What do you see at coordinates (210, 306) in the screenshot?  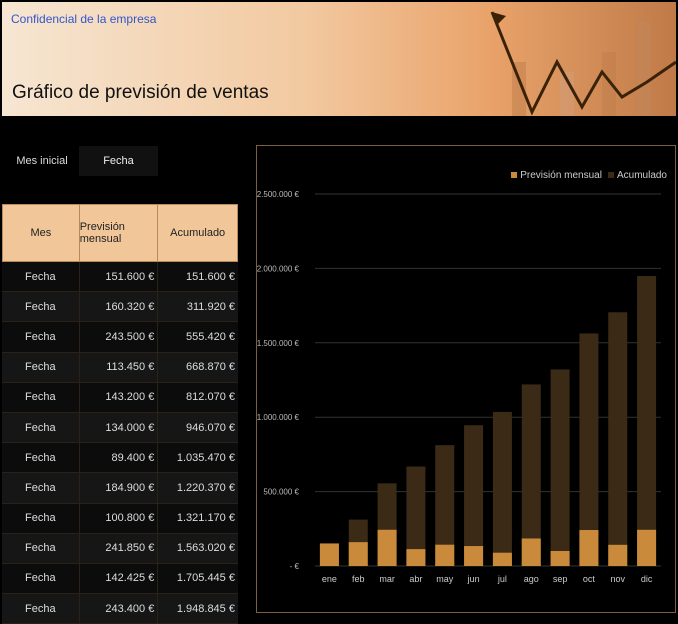 I see `cell-acumulado: 311.920 €` at bounding box center [210, 306].